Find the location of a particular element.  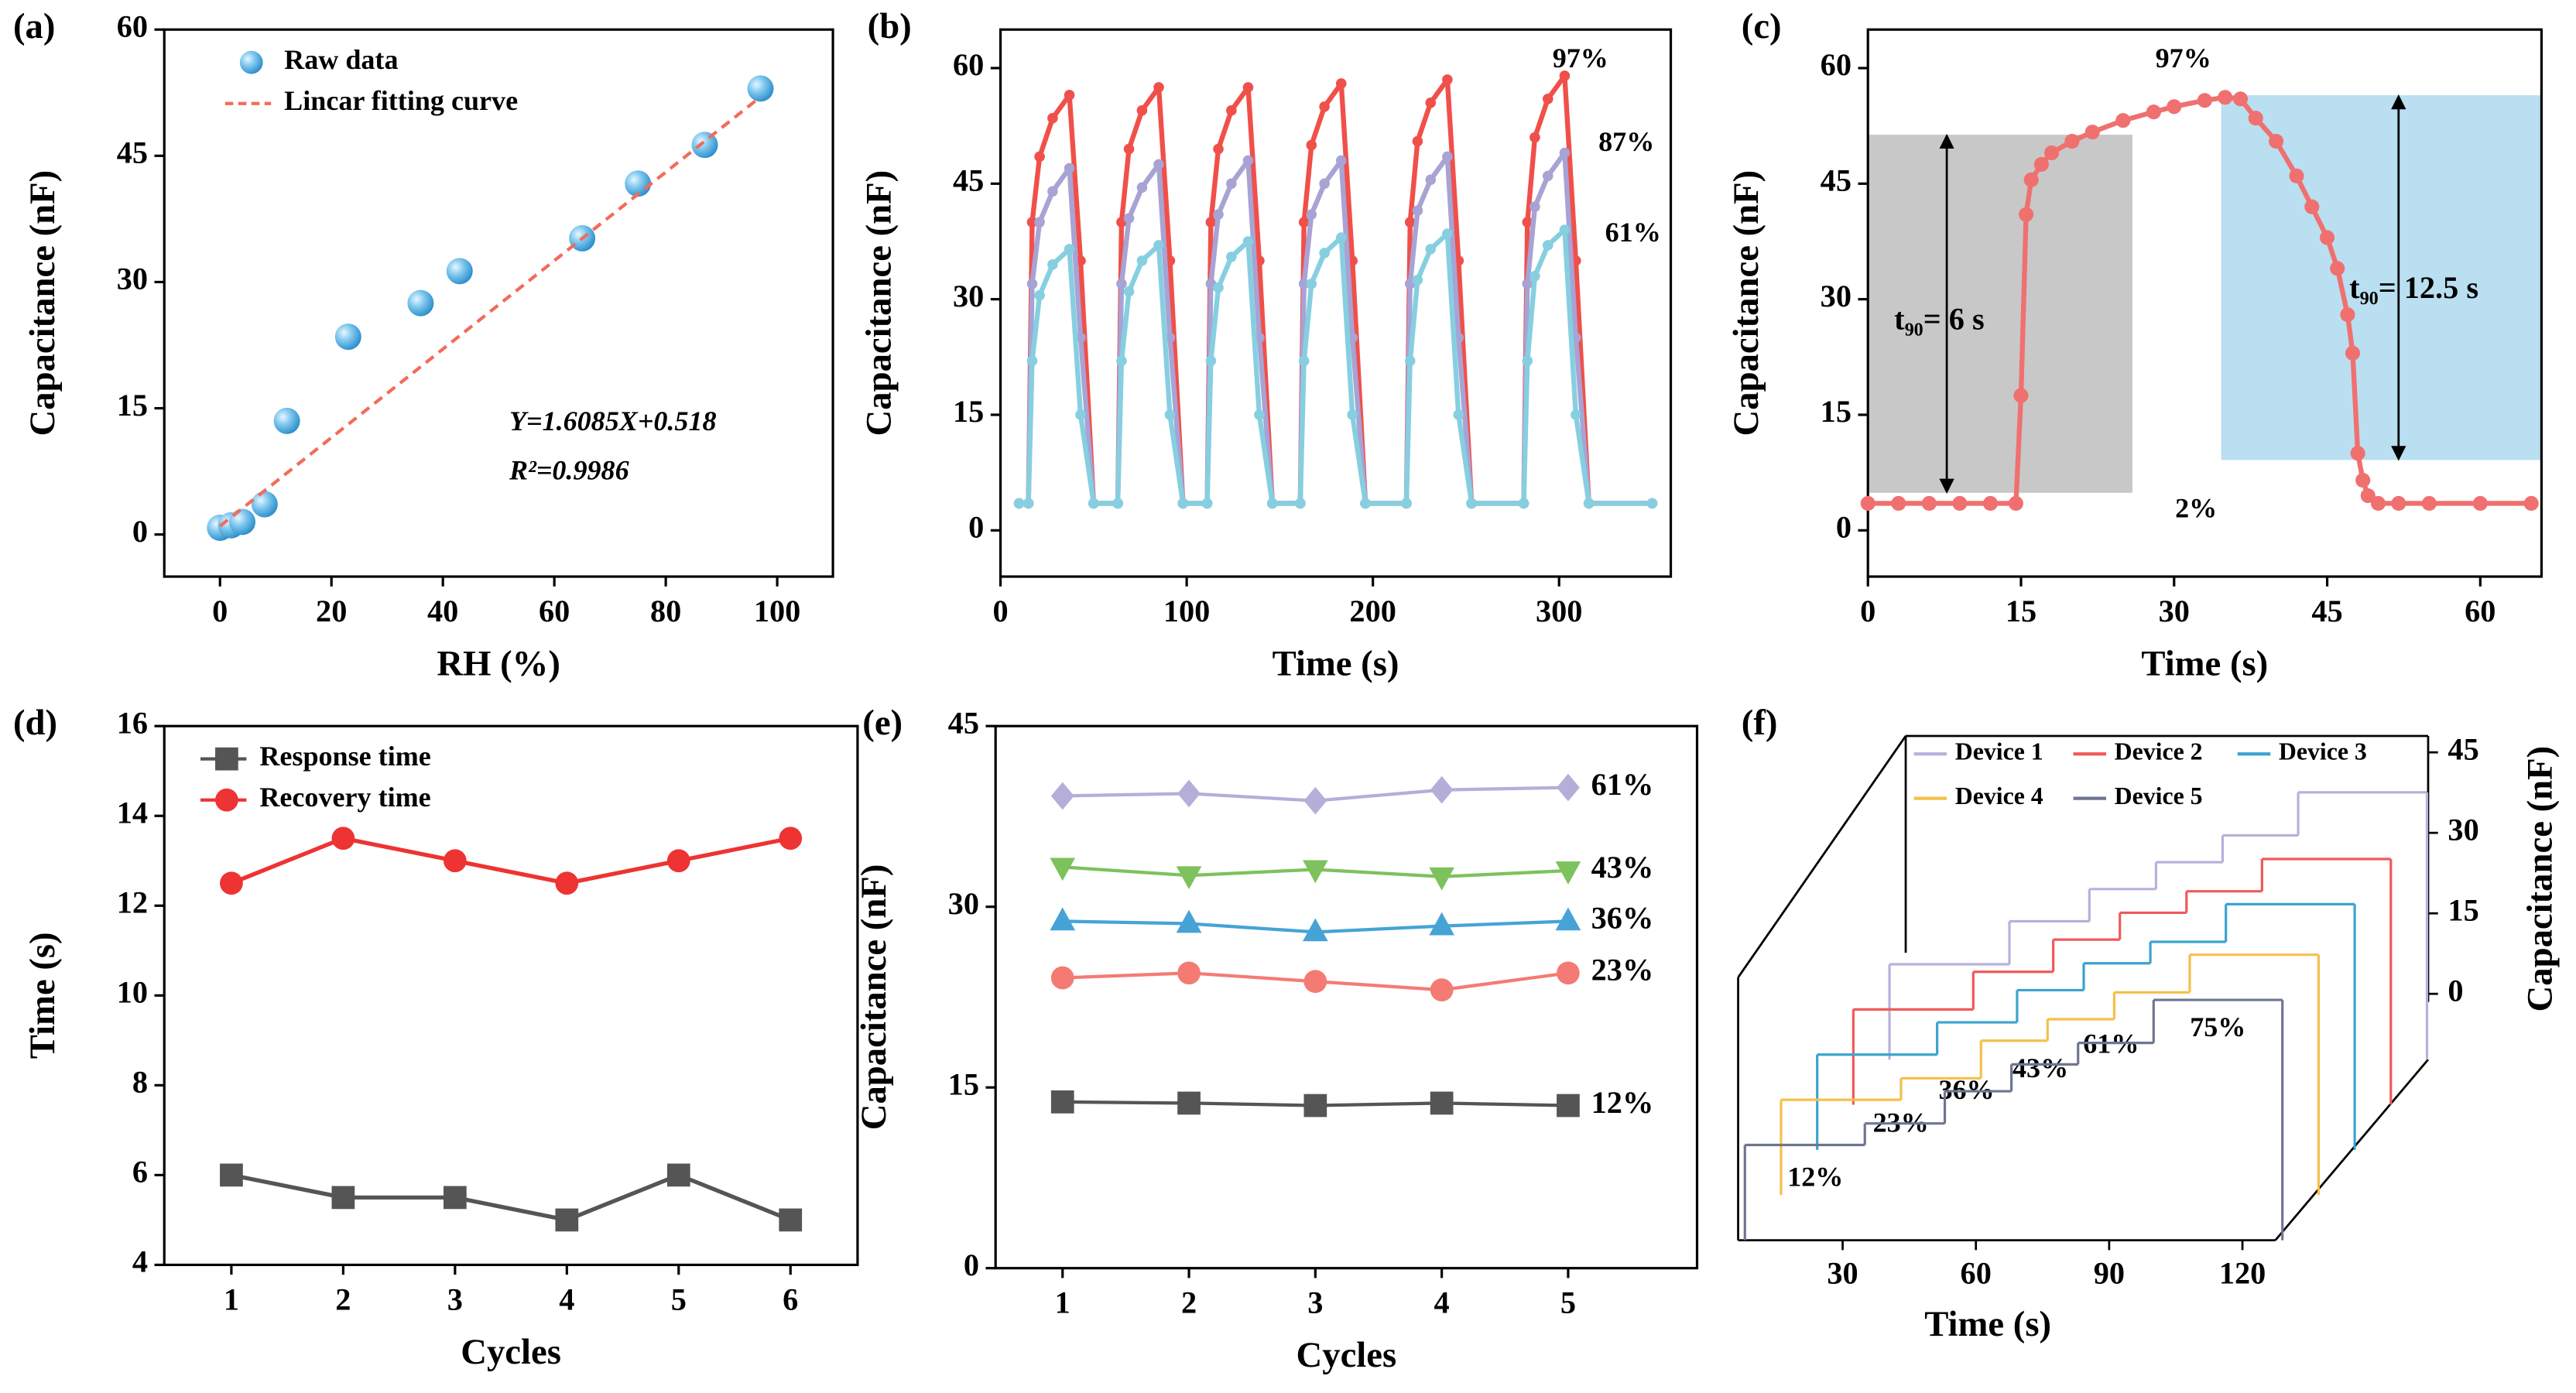

t90-label: t₉₀= 12.5 s is located at coordinates (2413, 287).